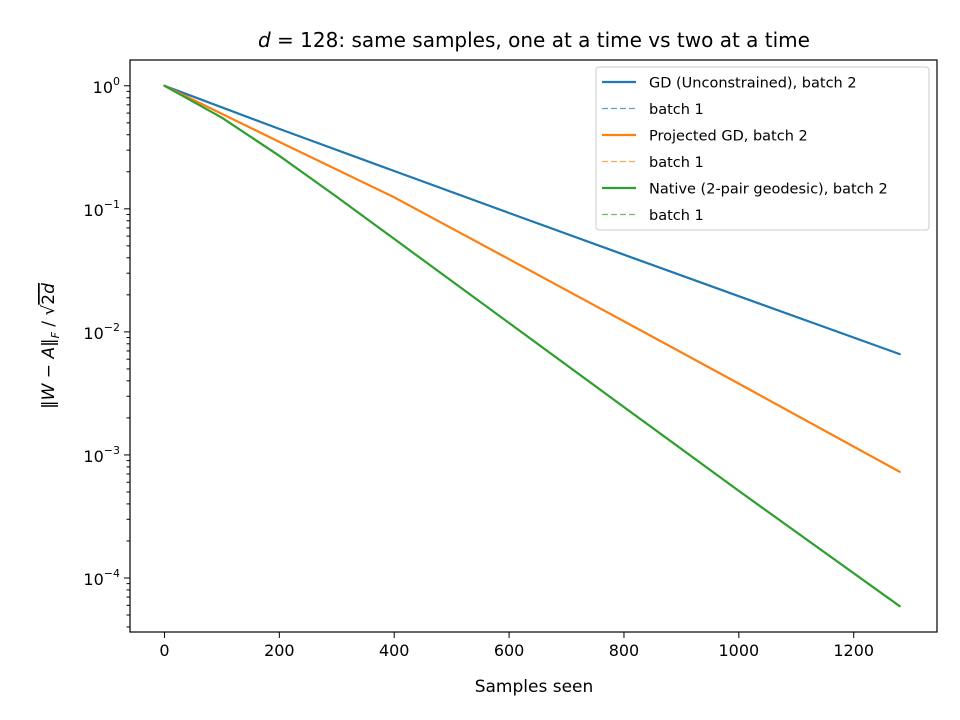 Image resolution: width=960 pixels, height=720 pixels. Describe the element at coordinates (279, 650) in the screenshot. I see `x-tick-label: 200` at that location.